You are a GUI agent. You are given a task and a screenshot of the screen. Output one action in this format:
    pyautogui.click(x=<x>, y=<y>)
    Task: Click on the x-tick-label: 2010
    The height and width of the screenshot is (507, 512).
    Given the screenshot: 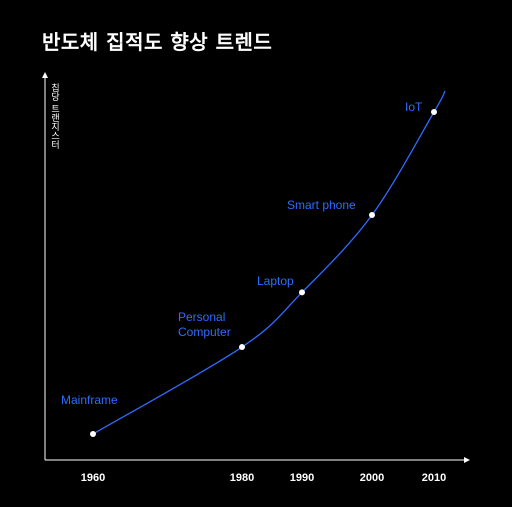 What is the action you would take?
    pyautogui.click(x=434, y=478)
    